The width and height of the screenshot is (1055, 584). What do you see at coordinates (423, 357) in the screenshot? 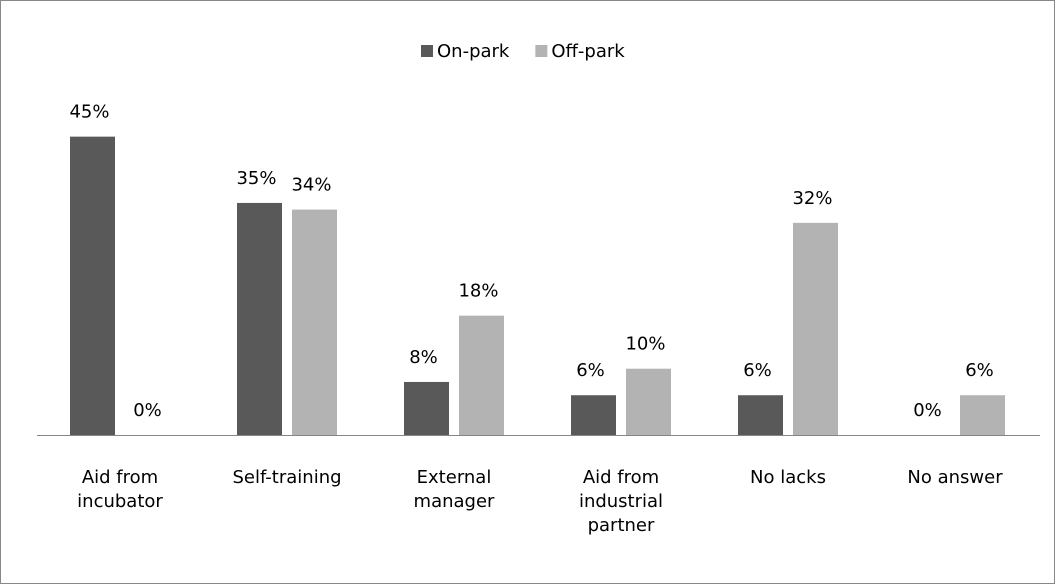
I see `data-label: 8%` at bounding box center [423, 357].